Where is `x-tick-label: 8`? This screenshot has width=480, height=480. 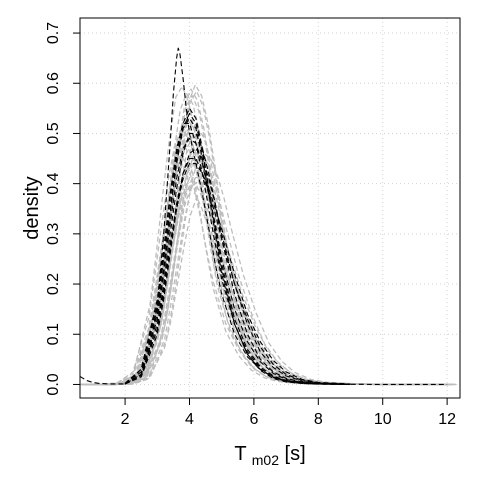
x-tick-label: 8 is located at coordinates (318, 419).